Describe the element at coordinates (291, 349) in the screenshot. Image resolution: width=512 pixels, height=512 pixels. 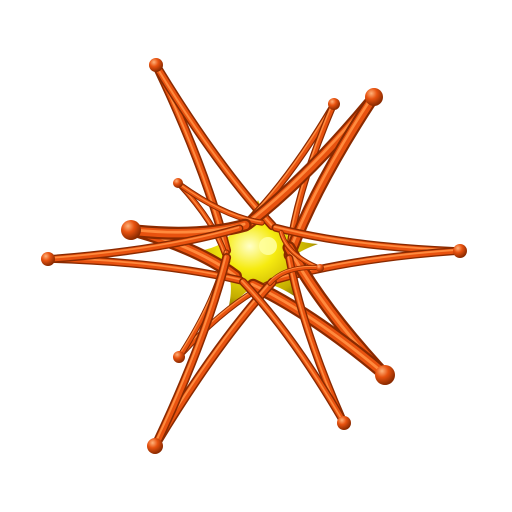
I see `spike-10-tube-1-highlight` at that location.